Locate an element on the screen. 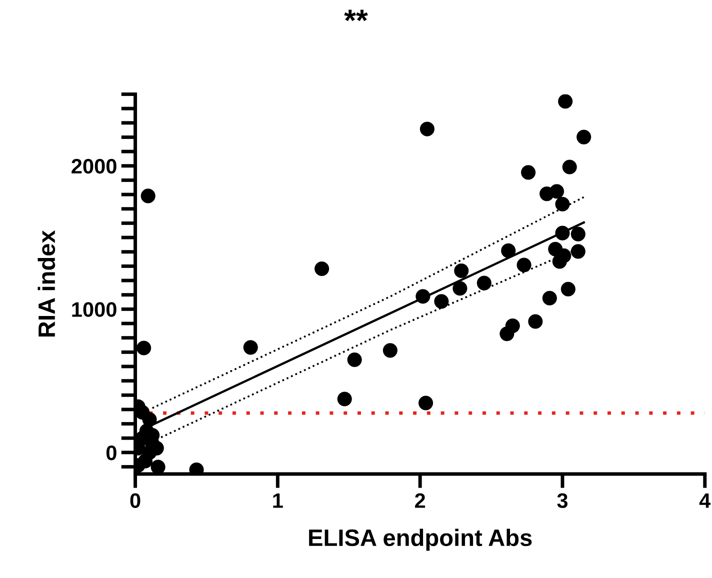  y-tick-label: 0 is located at coordinates (111, 452).